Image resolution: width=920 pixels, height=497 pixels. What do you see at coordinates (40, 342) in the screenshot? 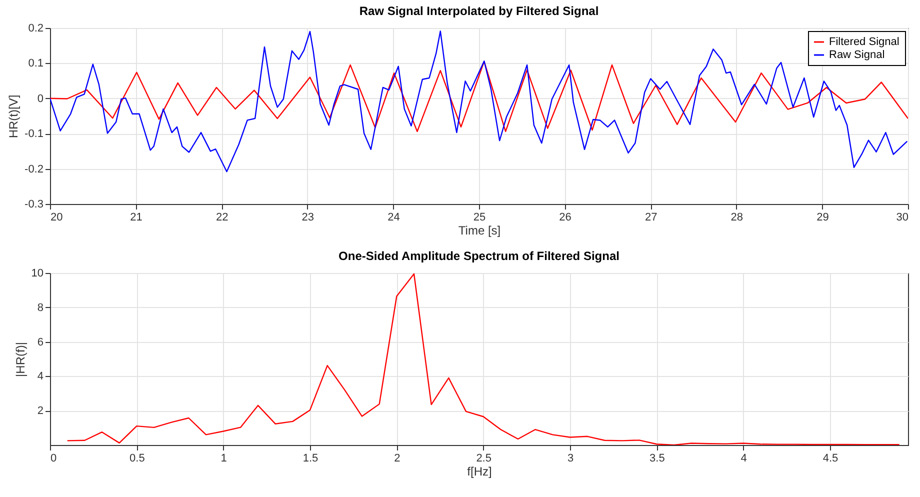
I see `y-tick-label: 6` at bounding box center [40, 342].